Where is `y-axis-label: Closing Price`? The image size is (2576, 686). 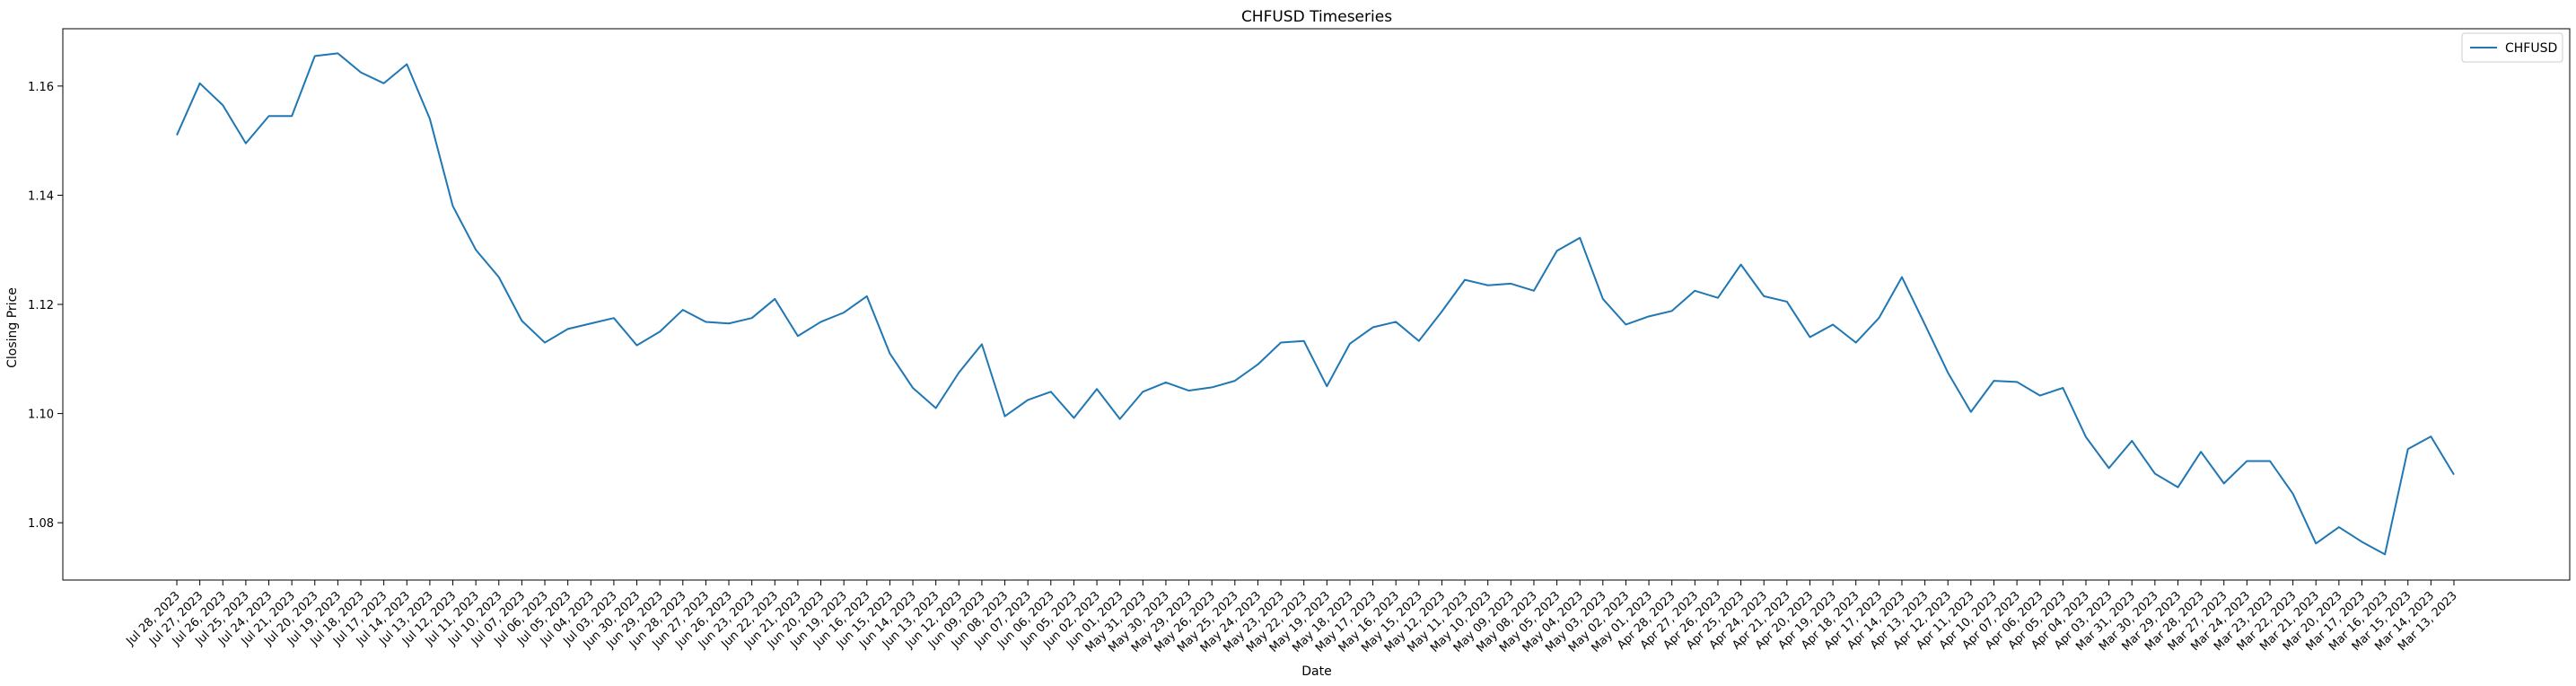
y-axis-label: Closing Price is located at coordinates (12, 327).